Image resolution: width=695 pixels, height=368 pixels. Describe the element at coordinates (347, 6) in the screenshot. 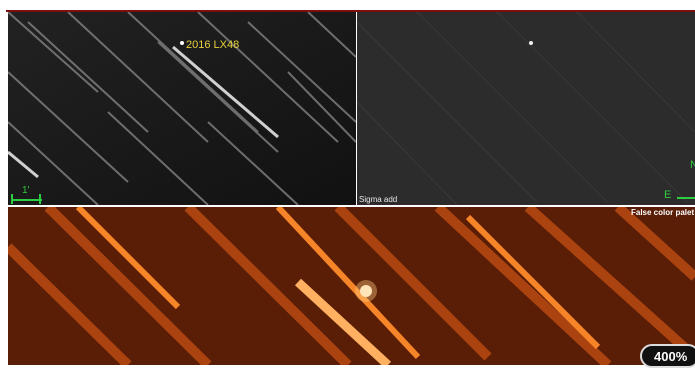

I see `top-border` at that location.